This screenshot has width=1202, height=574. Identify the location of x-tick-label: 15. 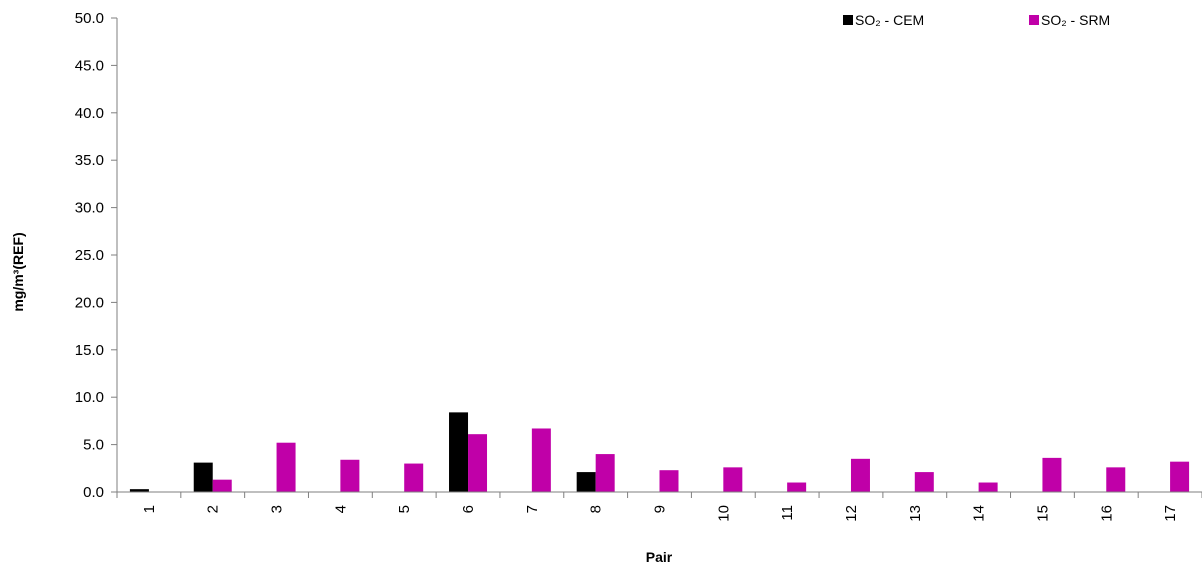
(1042, 513).